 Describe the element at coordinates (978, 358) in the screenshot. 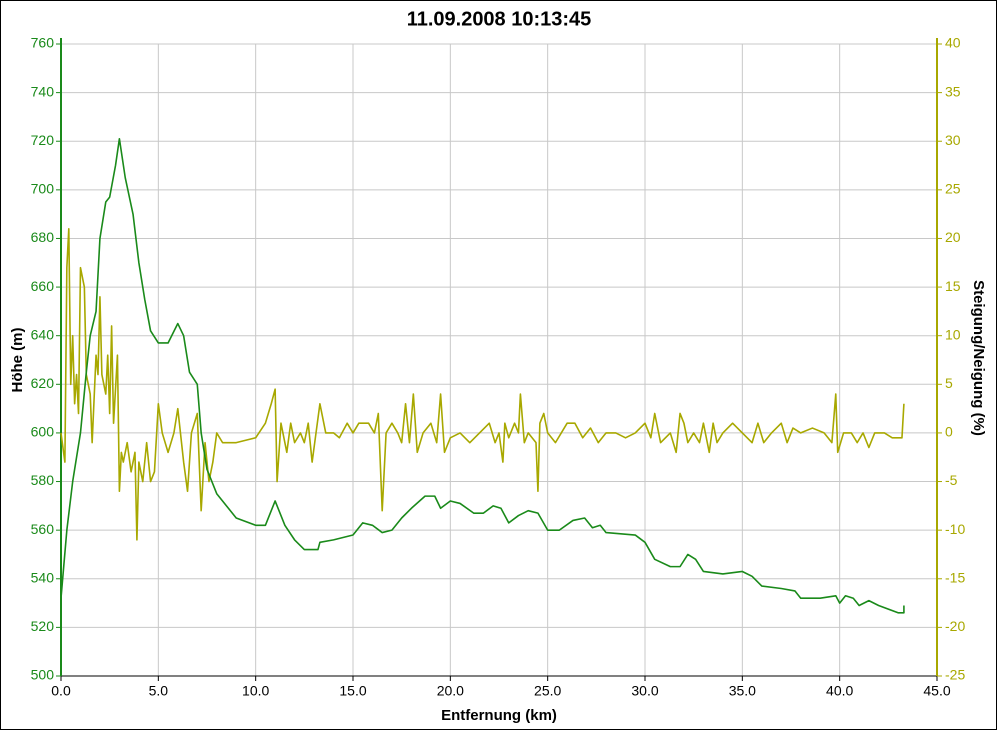

I see `y2-axis-label: Steigung/Neigung (%)` at that location.